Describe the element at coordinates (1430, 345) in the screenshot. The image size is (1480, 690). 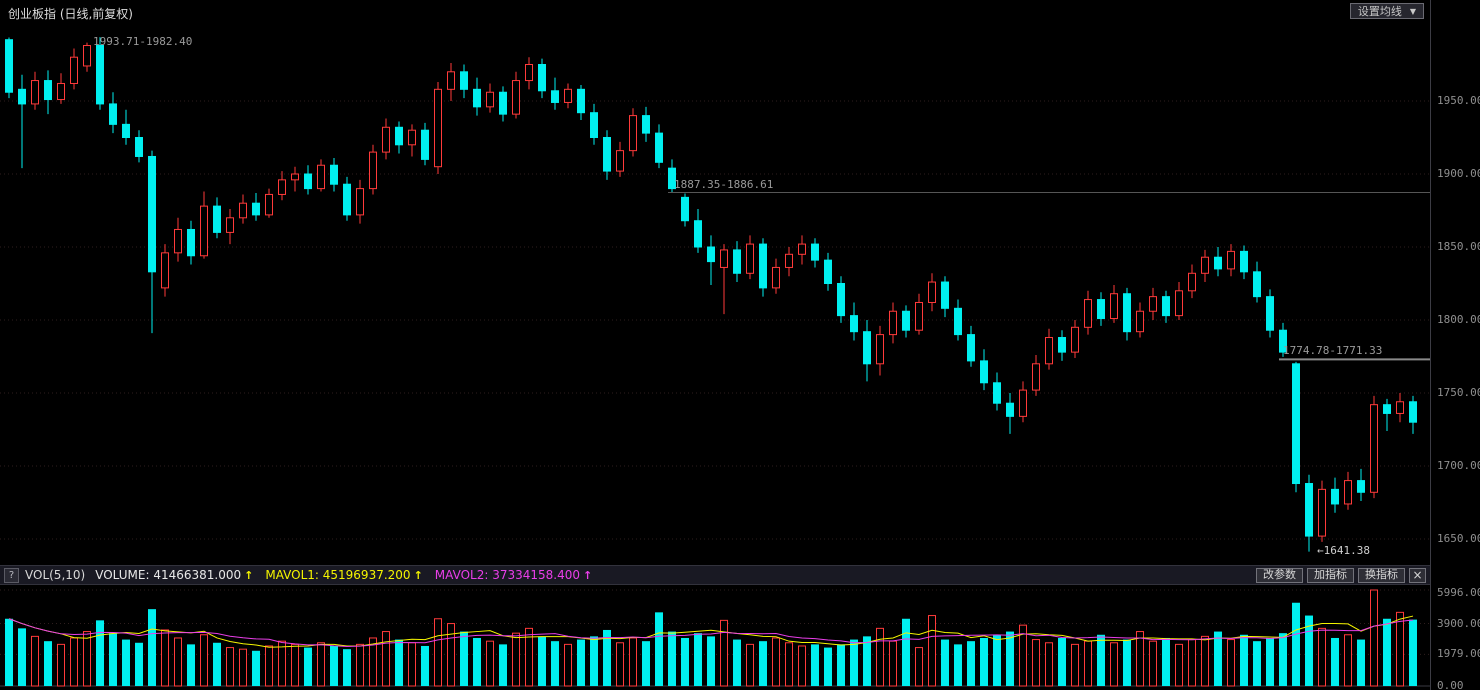
I see `price-axis-separator` at that location.